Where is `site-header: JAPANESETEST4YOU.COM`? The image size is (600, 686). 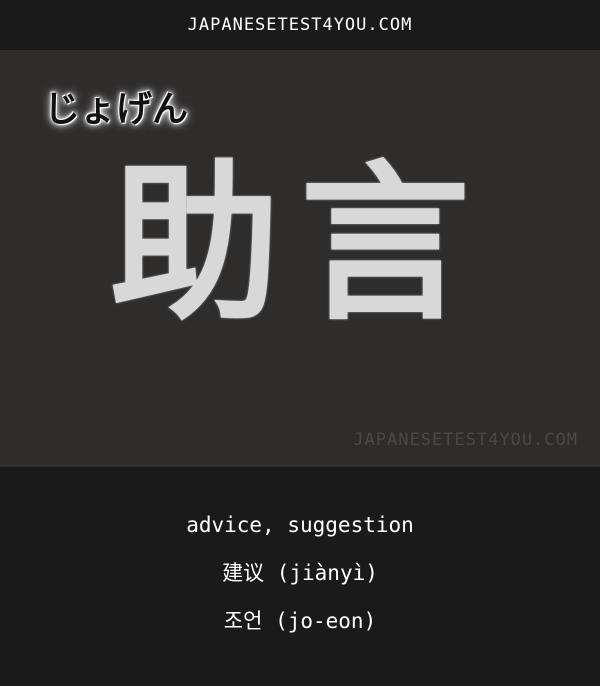
site-header: JAPANESETEST4YOU.COM is located at coordinates (300, 25).